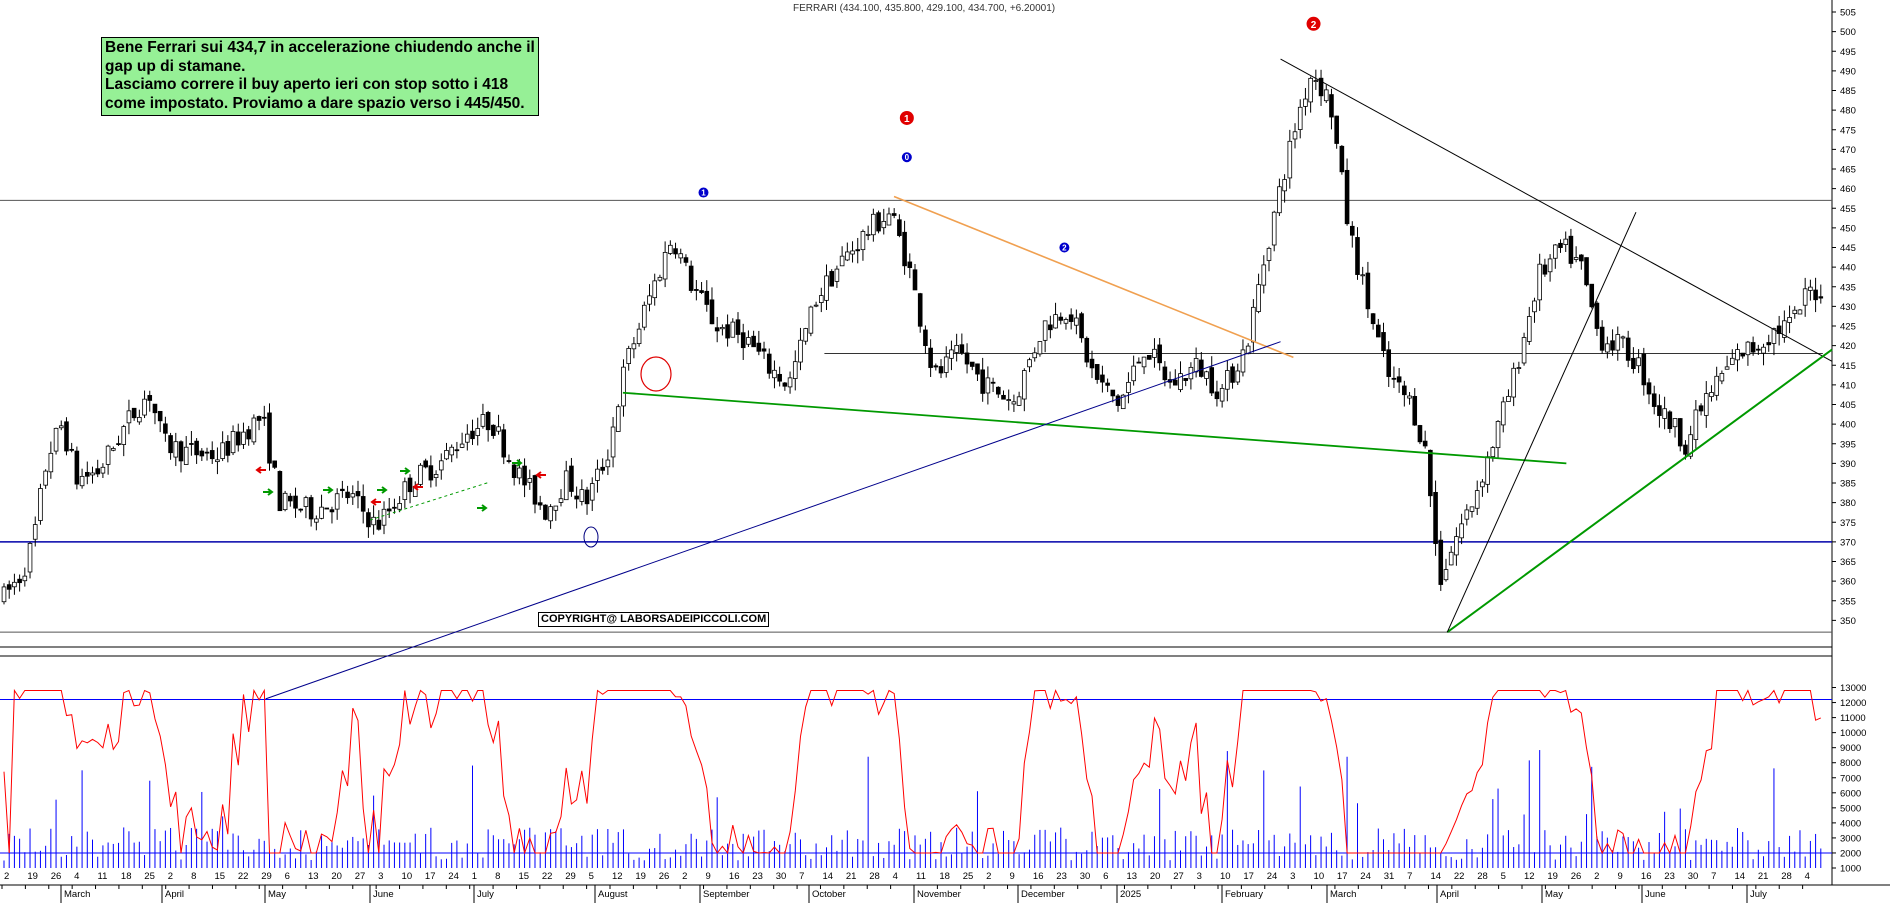  Describe the element at coordinates (313, 876) in the screenshot. I see `x-axis-tick-label: 13` at that location.